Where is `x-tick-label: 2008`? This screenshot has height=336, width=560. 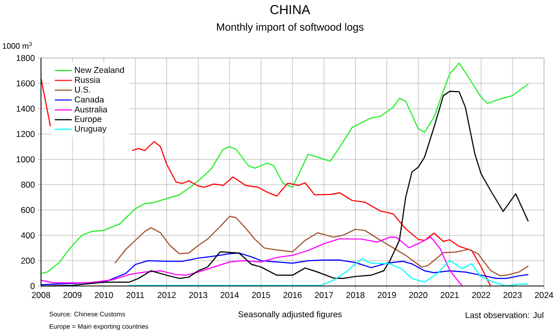
x-tick-label: 2008 is located at coordinates (41, 295).